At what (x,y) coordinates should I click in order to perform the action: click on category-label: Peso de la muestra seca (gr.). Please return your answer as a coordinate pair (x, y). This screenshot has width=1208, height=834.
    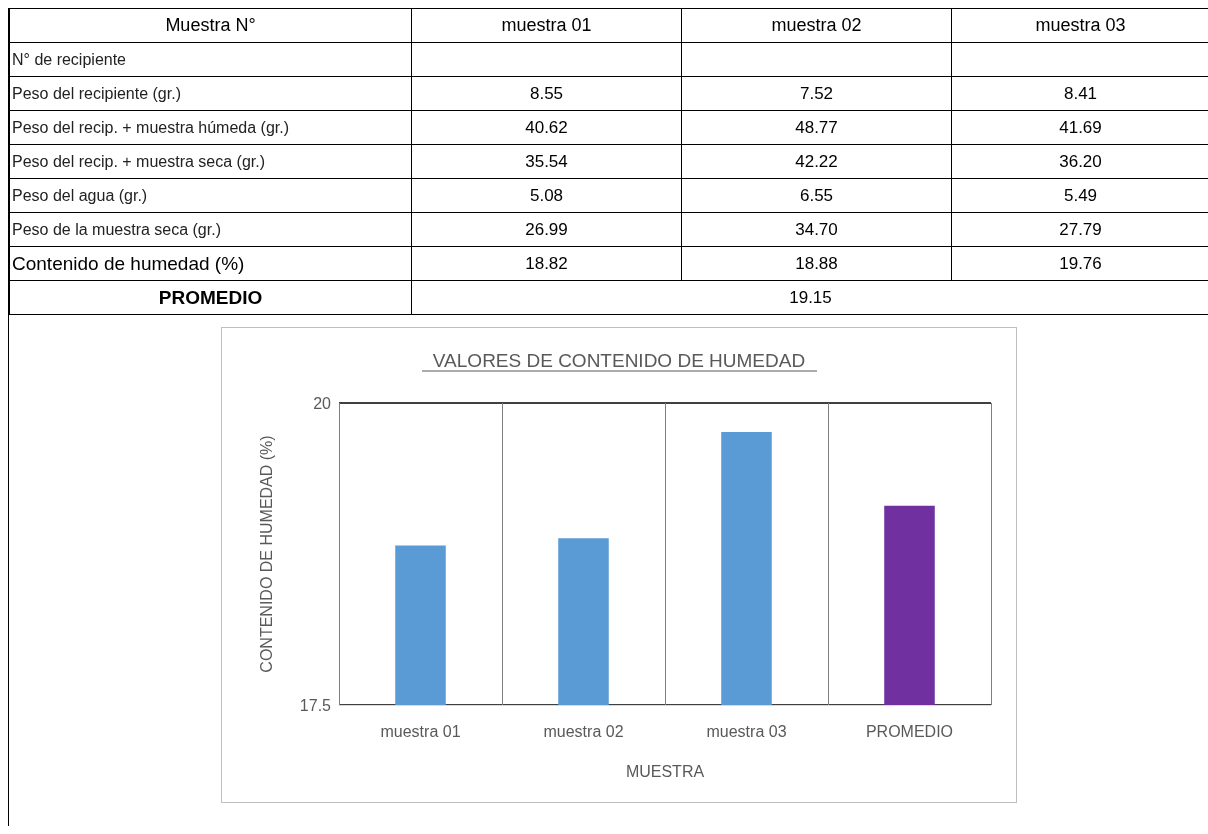
    Looking at the image, I should click on (116, 229).